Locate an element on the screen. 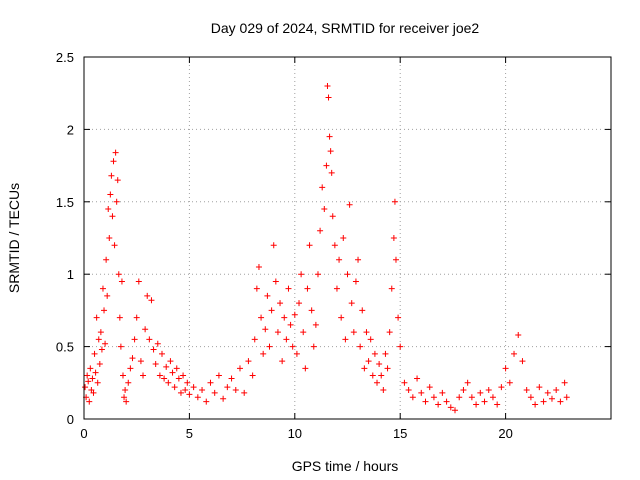 The width and height of the screenshot is (640, 480). x-axis-label: GPS time / hours is located at coordinates (345, 466).